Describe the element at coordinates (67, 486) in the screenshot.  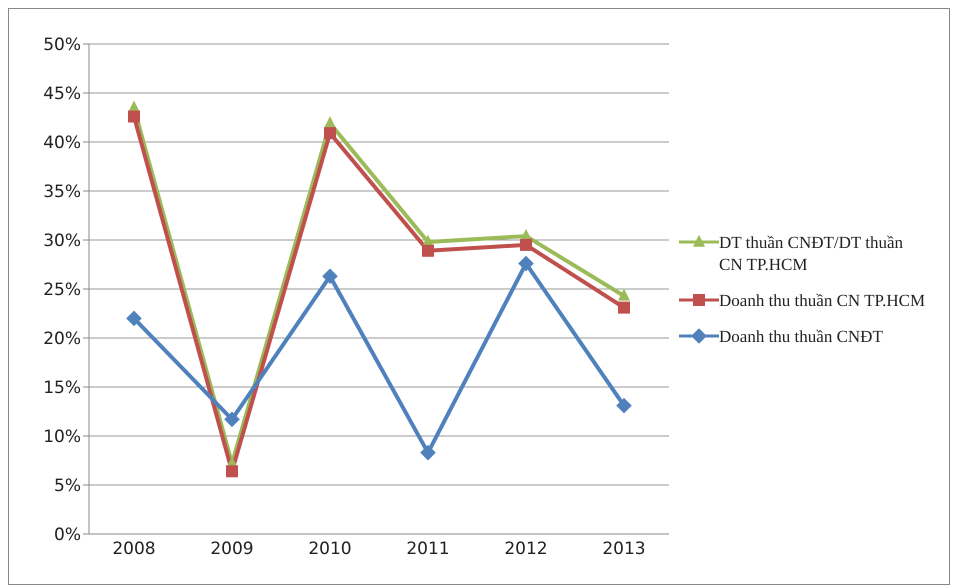
I see `y-tick-label: 5%` at that location.